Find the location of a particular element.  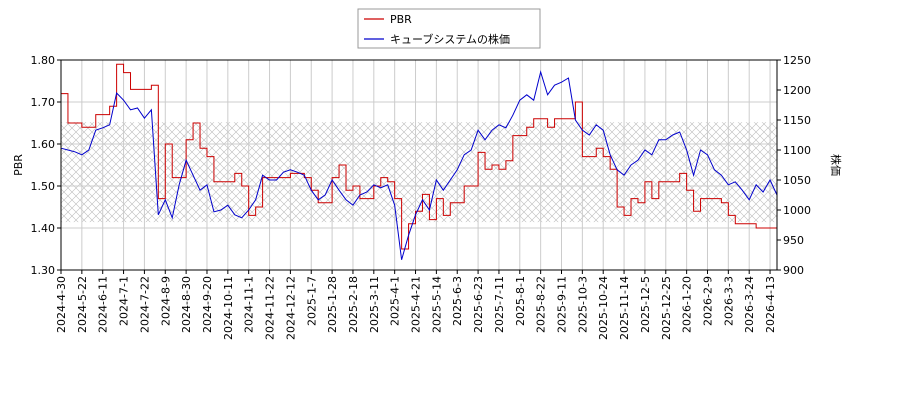

x-tick-label: 2026-3-24 is located at coordinates (749, 304).